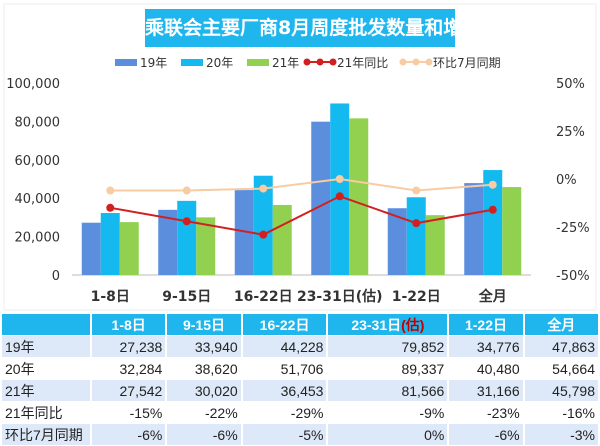  What do you see at coordinates (388, 434) in the screenshot?
I see `table-cell: 0%` at bounding box center [388, 434].